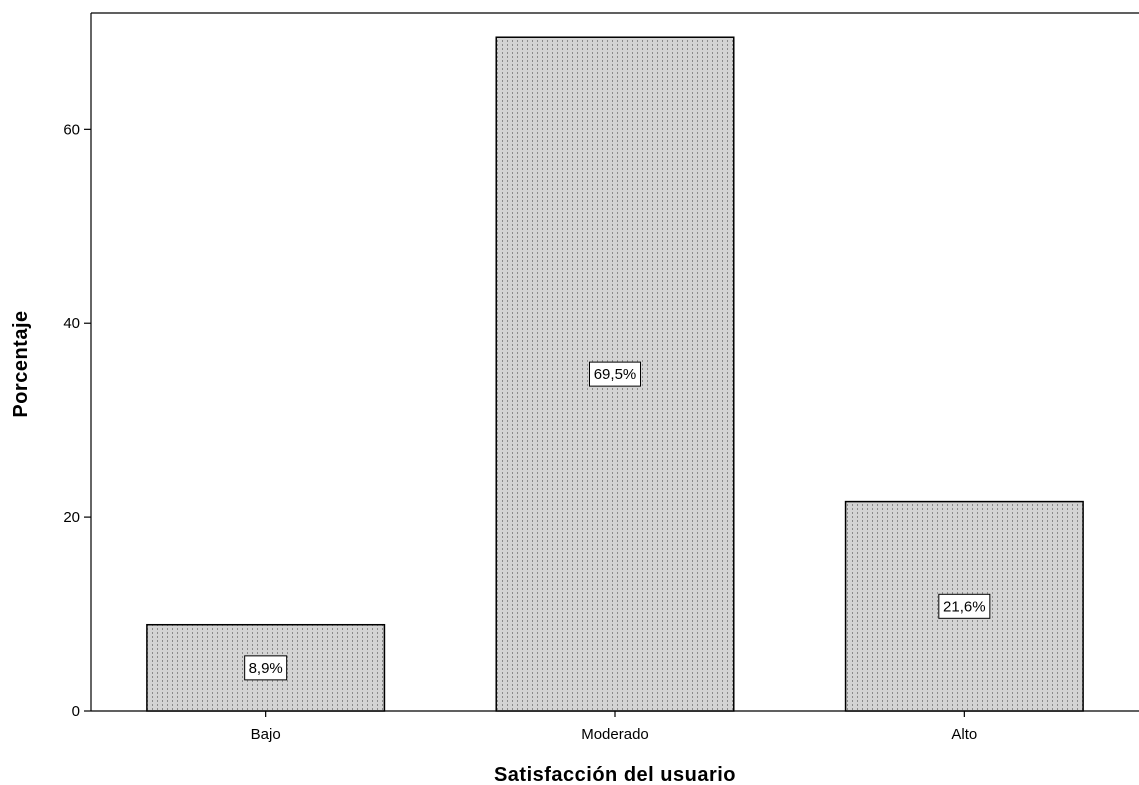 This screenshot has width=1139, height=785. What do you see at coordinates (71, 517) in the screenshot?
I see `y-tick-label: 20` at bounding box center [71, 517].